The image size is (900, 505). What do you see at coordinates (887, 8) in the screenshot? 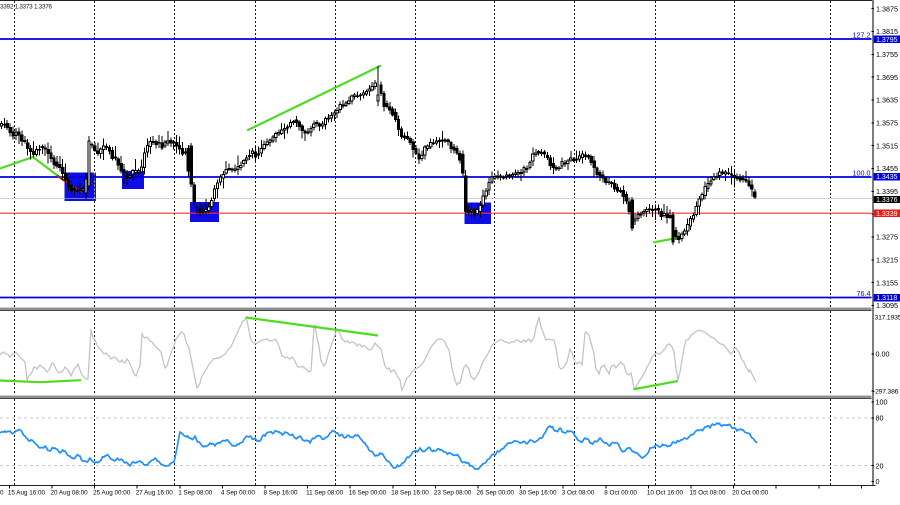
I see `svg-text: 1.3875` at bounding box center [887, 8].